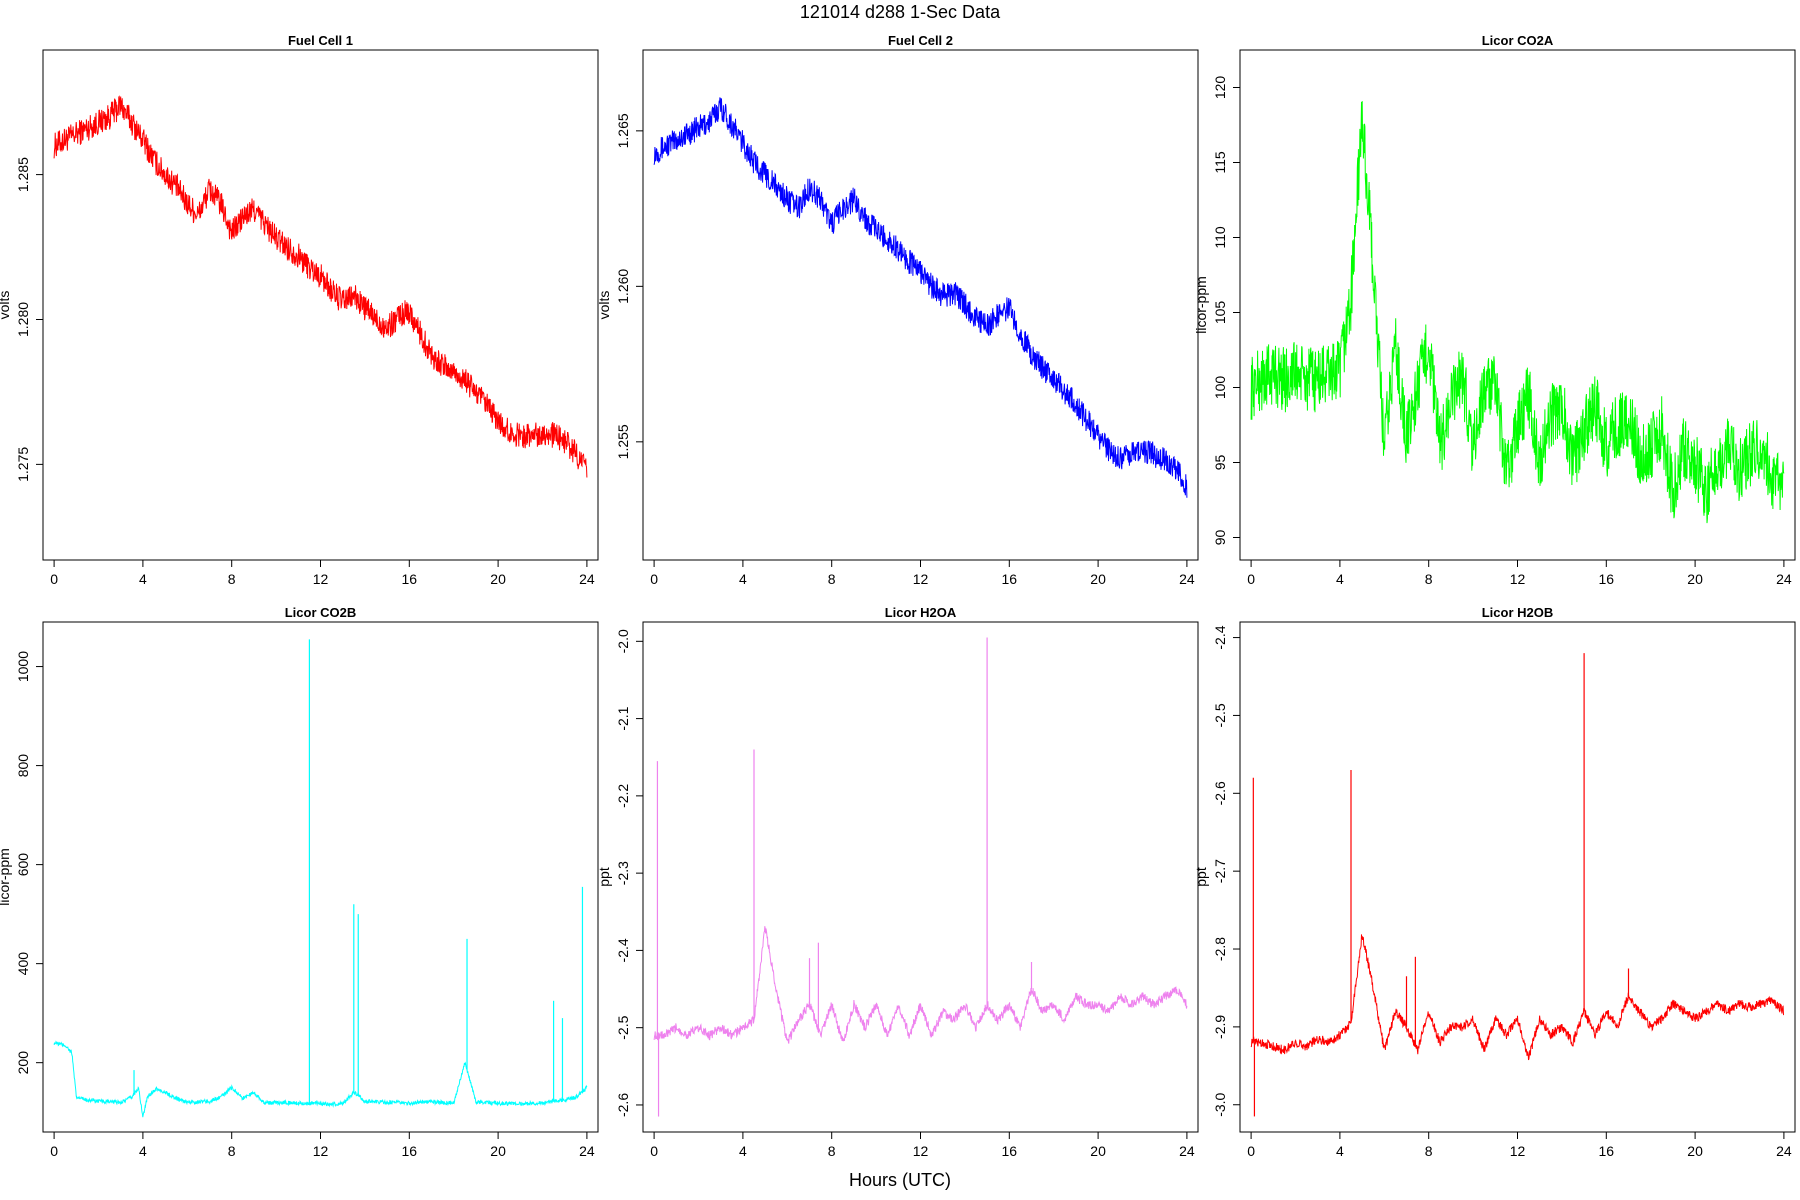 Image resolution: width=1800 pixels, height=1200 pixels. What do you see at coordinates (23, 964) in the screenshot?
I see `y-tick-label: 400` at bounding box center [23, 964].